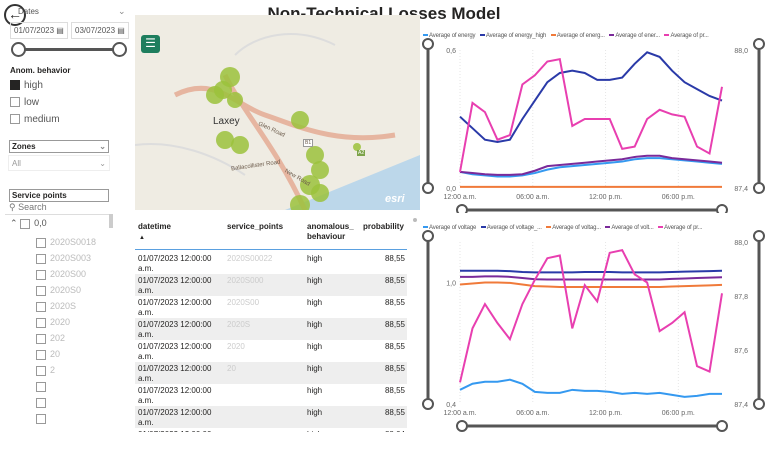  Describe the element at coordinates (150, 44) in the screenshot. I see `hamburger-icon: ☰` at that location.